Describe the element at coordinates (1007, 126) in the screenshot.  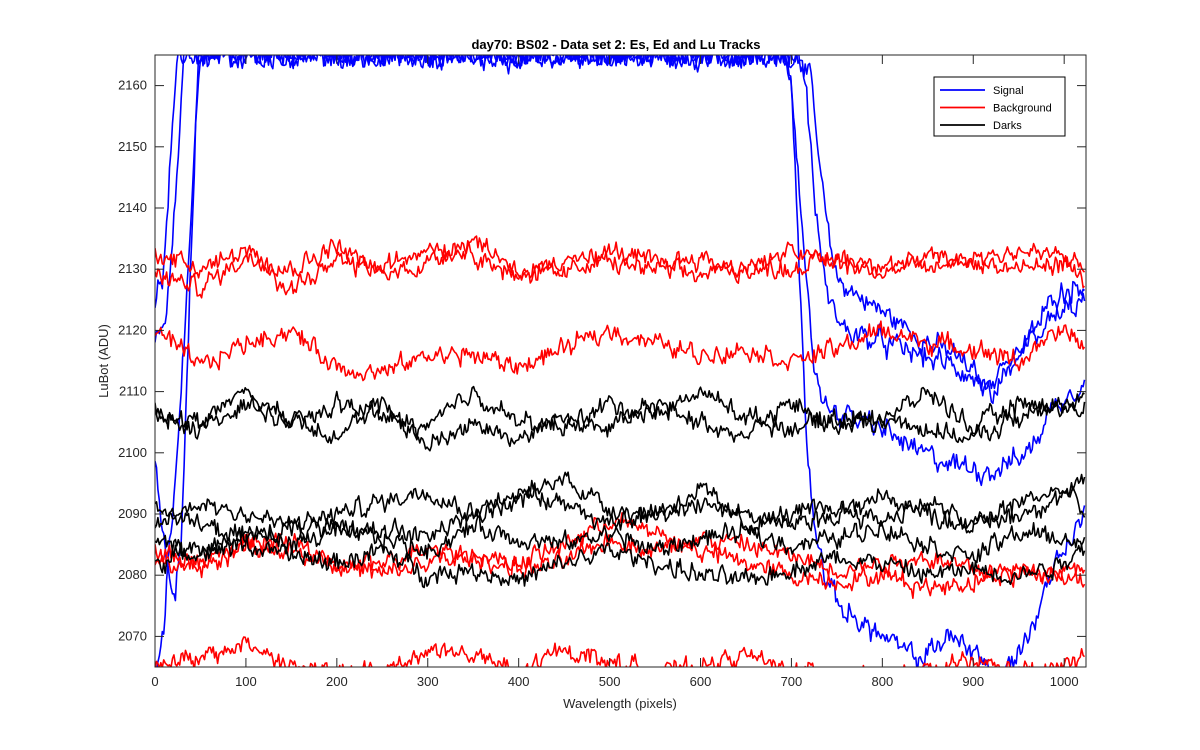
I see `legend-label-darks: Darks` at that location.